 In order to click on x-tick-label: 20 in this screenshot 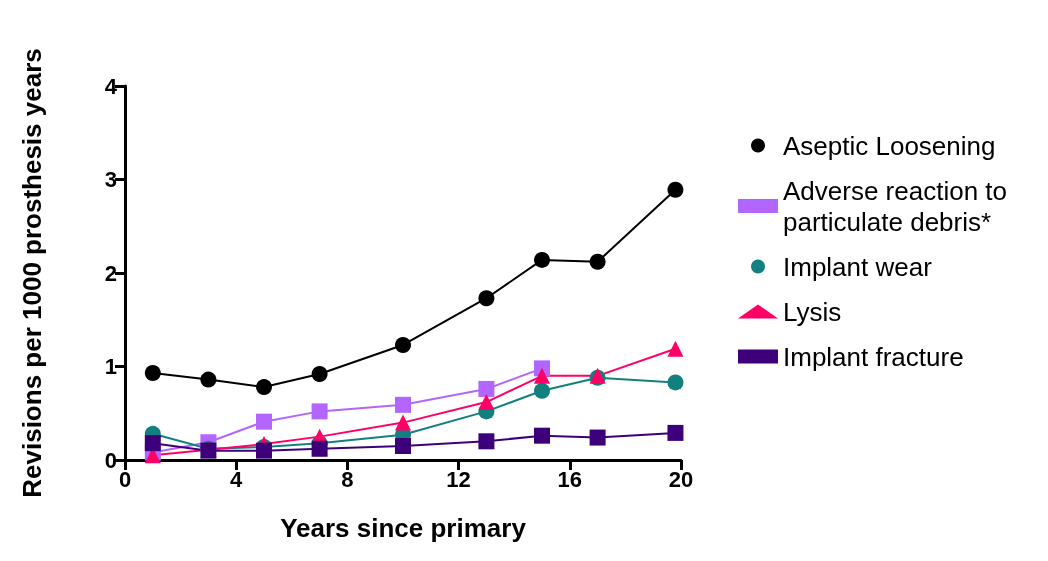, I will do `click(681, 479)`.